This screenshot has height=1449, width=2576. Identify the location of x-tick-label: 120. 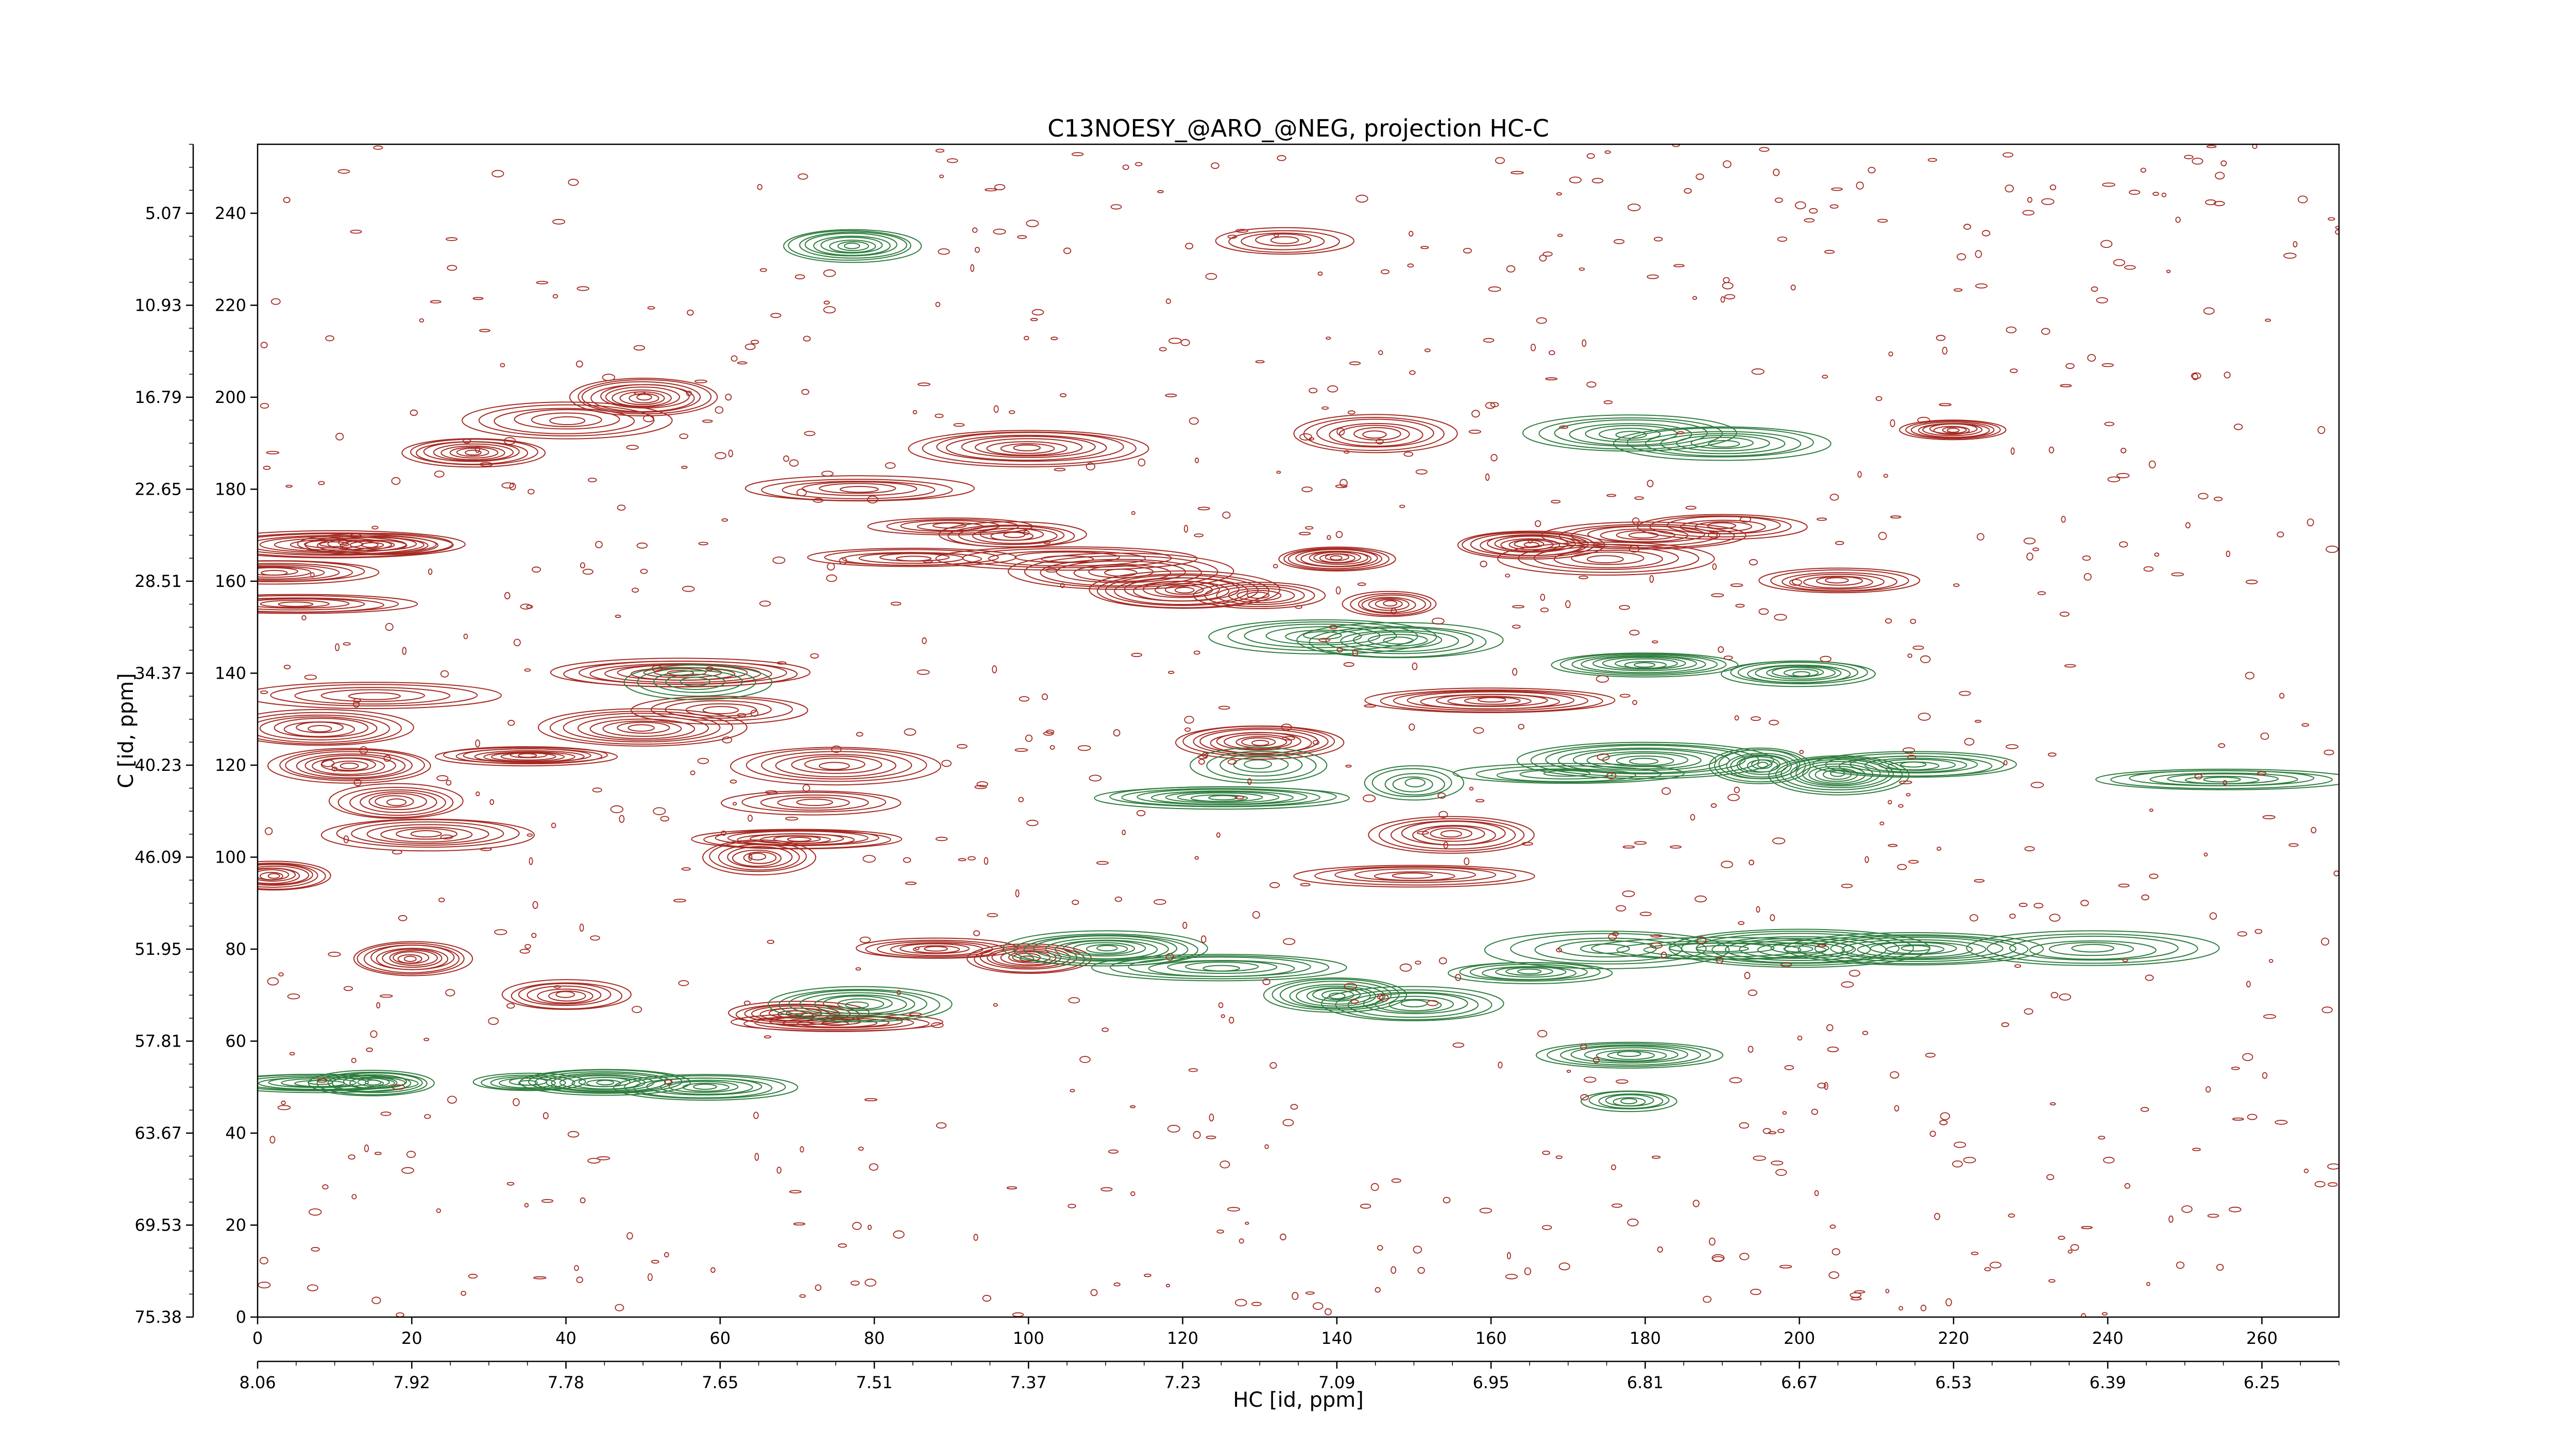
(1182, 1338).